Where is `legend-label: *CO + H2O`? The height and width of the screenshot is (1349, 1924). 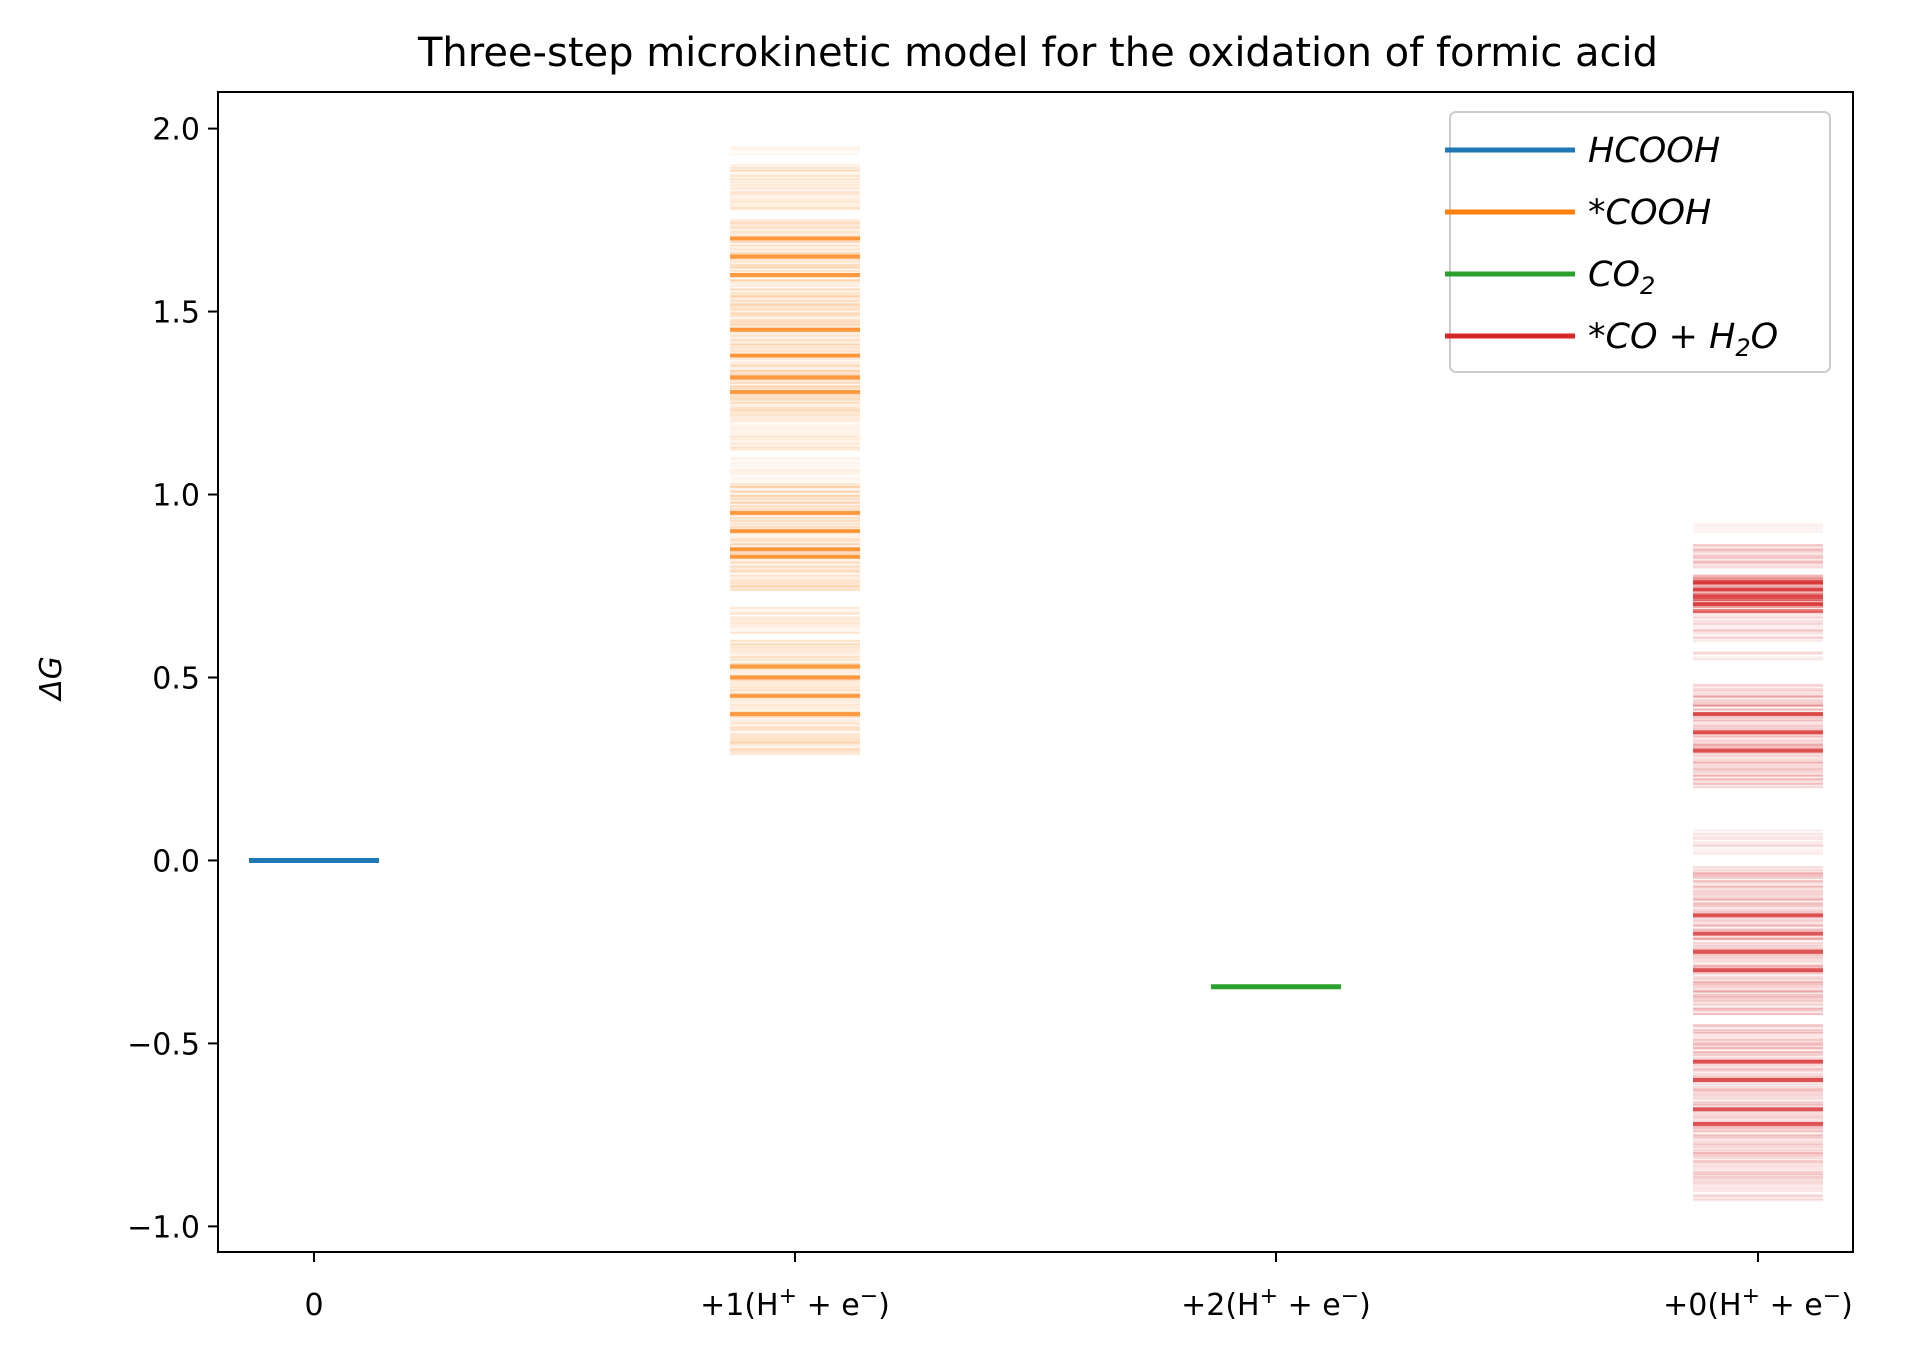
legend-label: *CO + H2O is located at coordinates (1683, 339).